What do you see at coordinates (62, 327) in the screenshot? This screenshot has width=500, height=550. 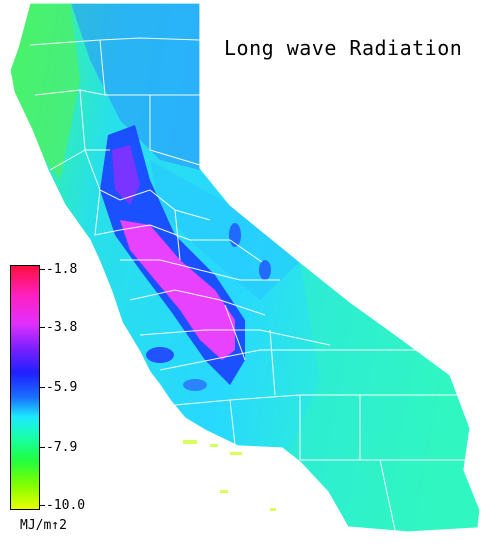 I see `legend-label-2: -3.8` at bounding box center [62, 327].